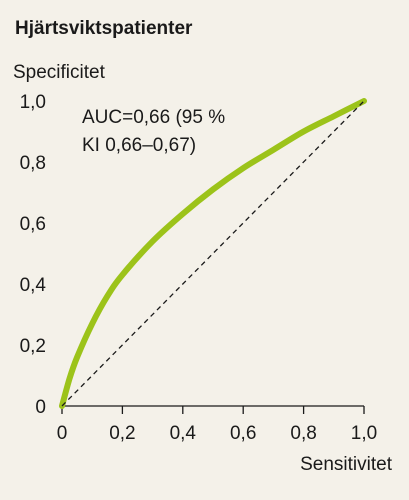  I want to click on y-tick-label: 0,6, so click(33, 224).